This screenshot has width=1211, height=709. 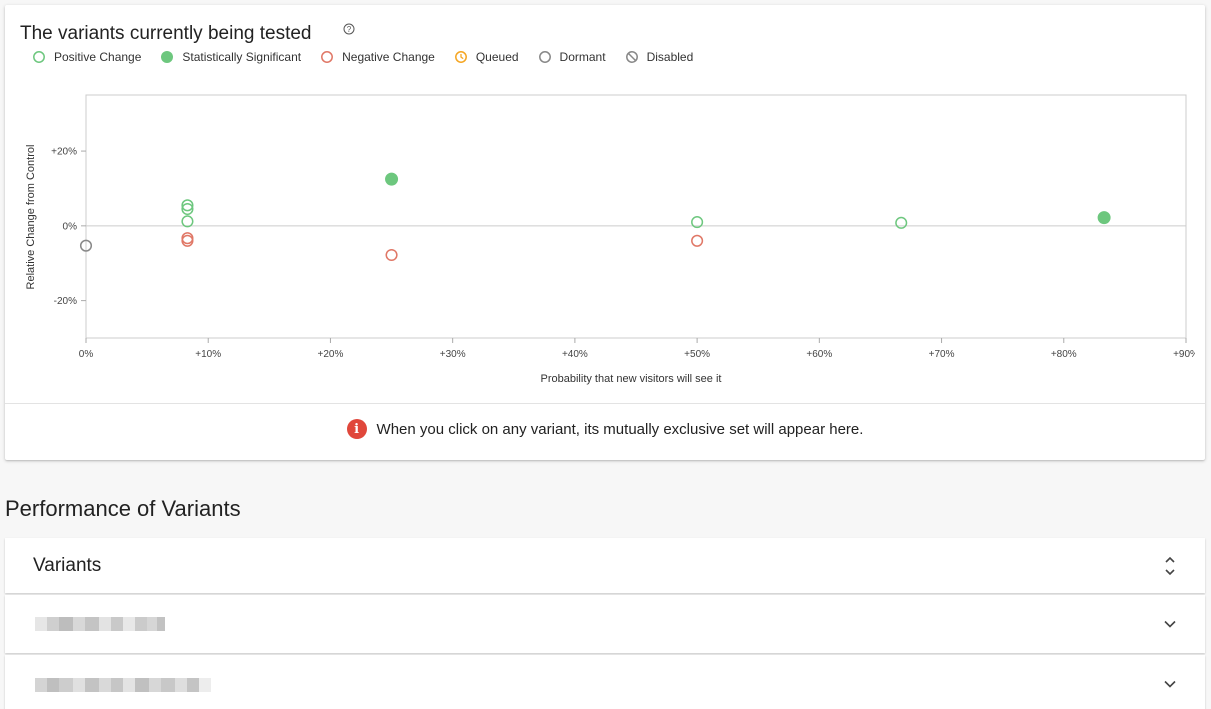 I want to click on sort-icon, so click(x=1170, y=566).